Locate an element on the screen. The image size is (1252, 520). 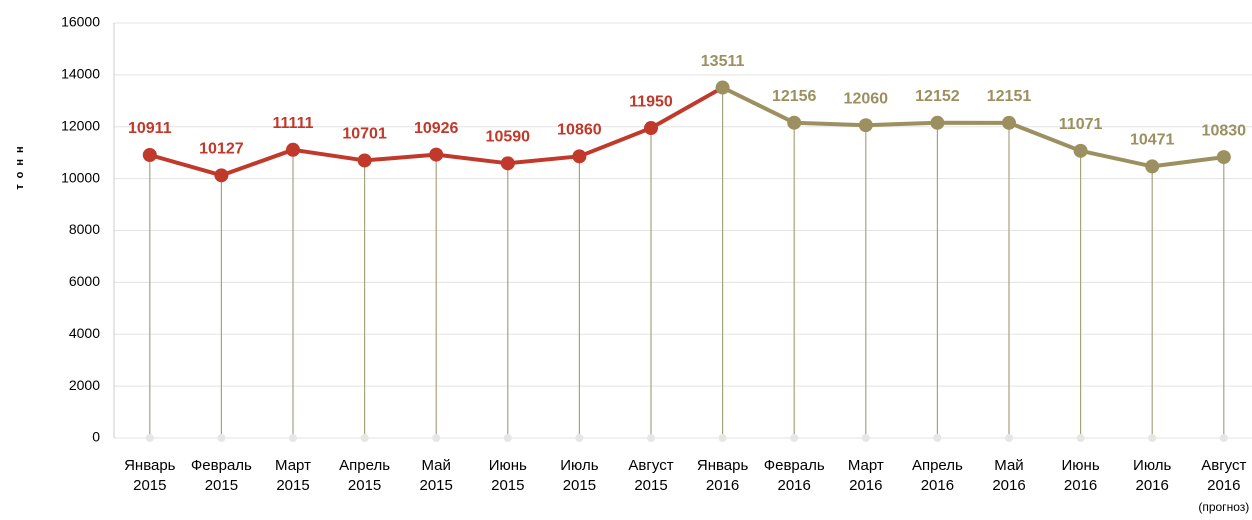
x-tick-label: Март 2016 is located at coordinates (866, 475).